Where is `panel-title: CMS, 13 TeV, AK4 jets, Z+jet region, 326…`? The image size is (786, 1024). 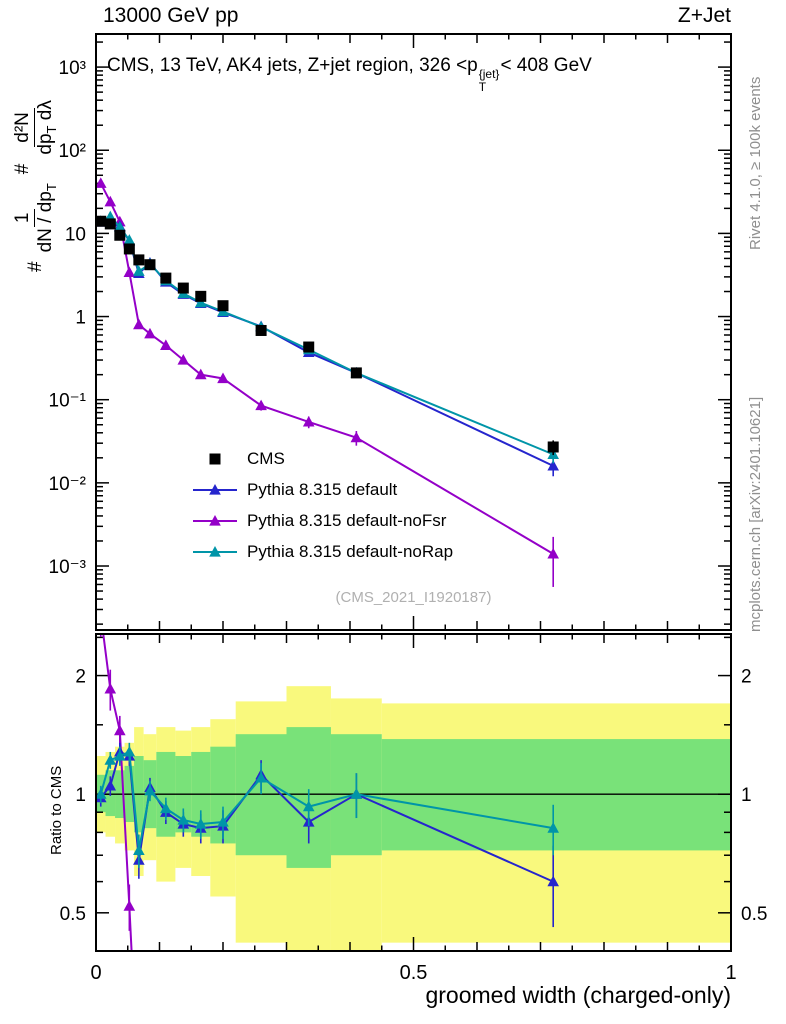 panel-title: CMS, 13 TeV, AK4 jets, Z+jet region, 326… is located at coordinates (349, 74).